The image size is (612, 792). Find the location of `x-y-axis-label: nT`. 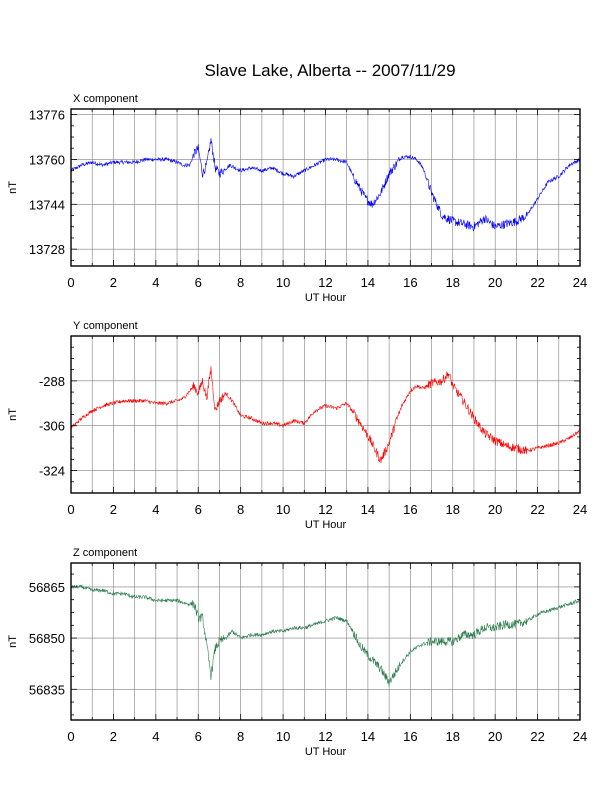

x-y-axis-label: nT is located at coordinates (13, 187).